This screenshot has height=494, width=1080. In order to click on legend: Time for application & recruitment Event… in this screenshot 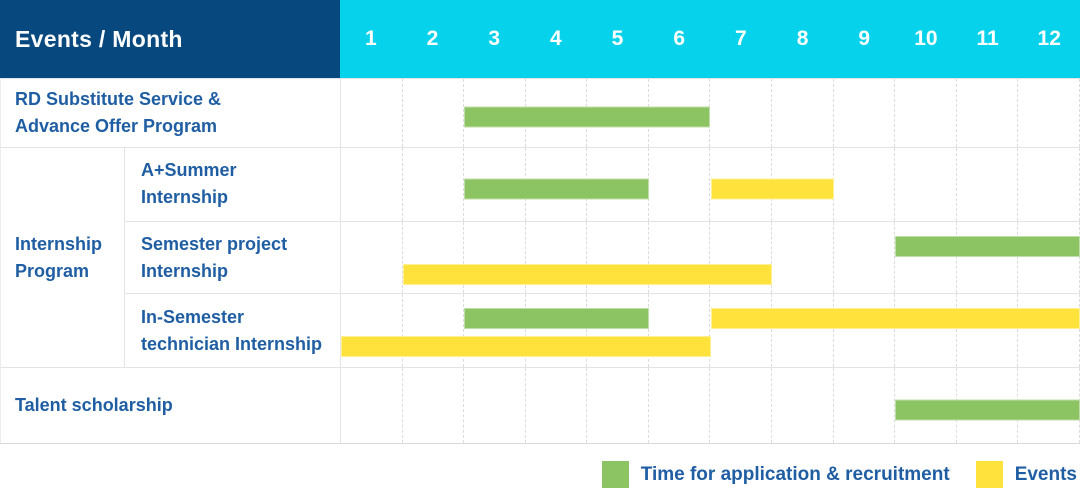, I will do `click(540, 474)`.